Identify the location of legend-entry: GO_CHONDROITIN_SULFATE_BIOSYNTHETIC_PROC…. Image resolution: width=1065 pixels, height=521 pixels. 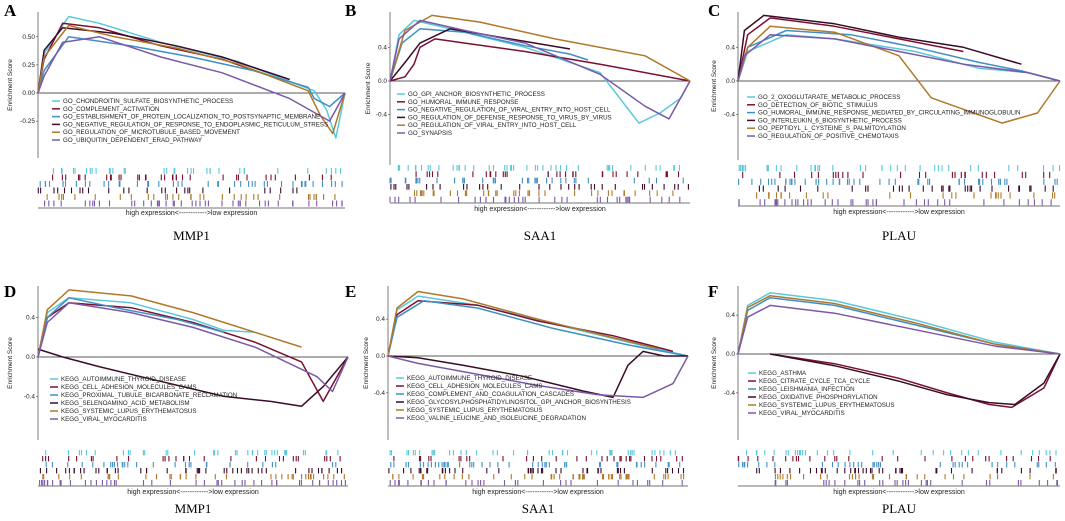
(148, 101).